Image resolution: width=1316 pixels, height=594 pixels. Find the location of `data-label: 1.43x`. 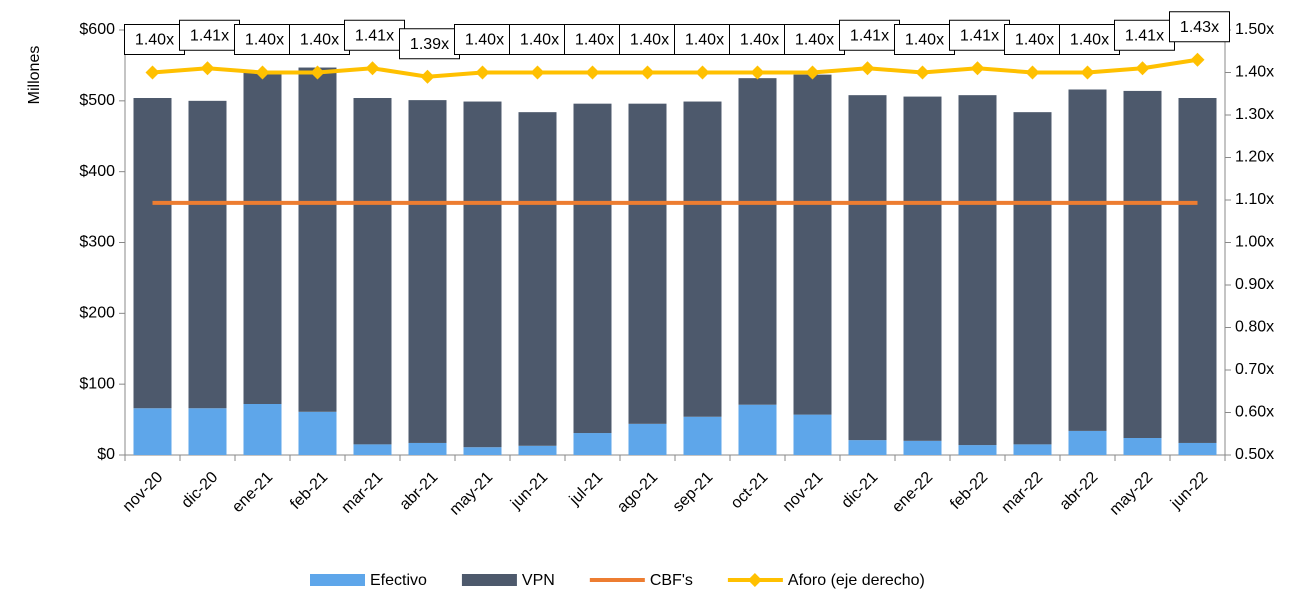

data-label: 1.43x is located at coordinates (1199, 27).